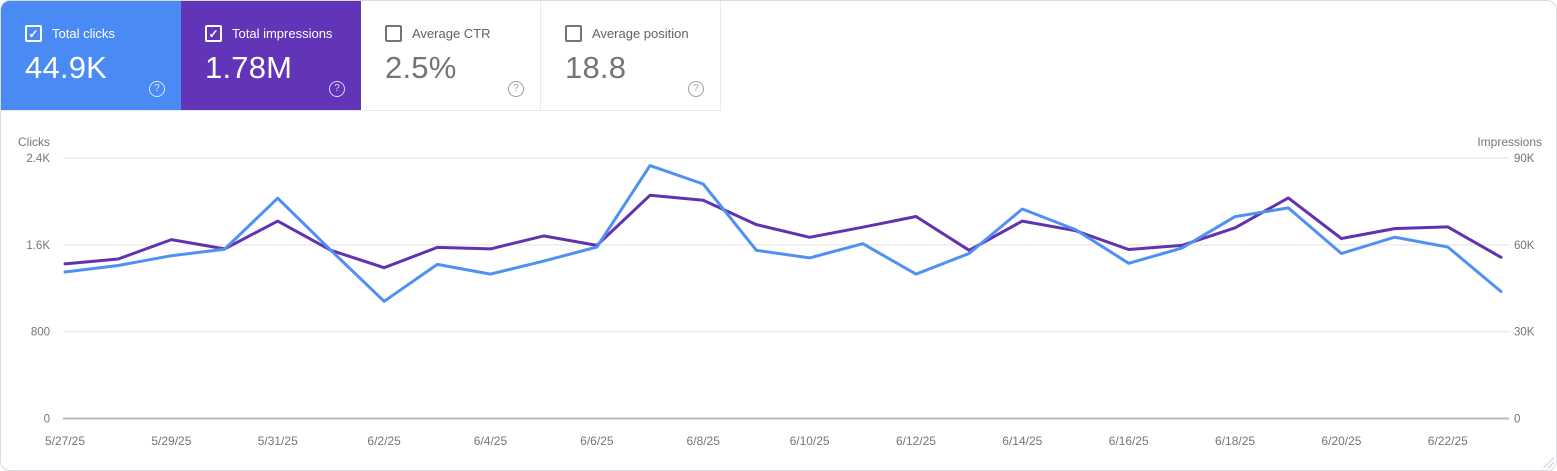 The image size is (1557, 471). I want to click on x-axis-date-label: 6/12/25, so click(916, 441).